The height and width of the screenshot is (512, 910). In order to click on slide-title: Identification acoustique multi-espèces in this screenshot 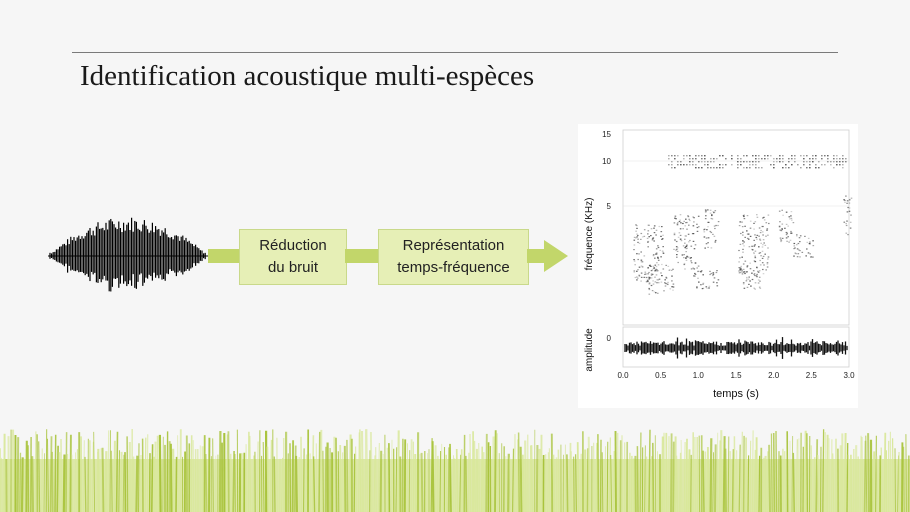, I will do `click(307, 76)`.